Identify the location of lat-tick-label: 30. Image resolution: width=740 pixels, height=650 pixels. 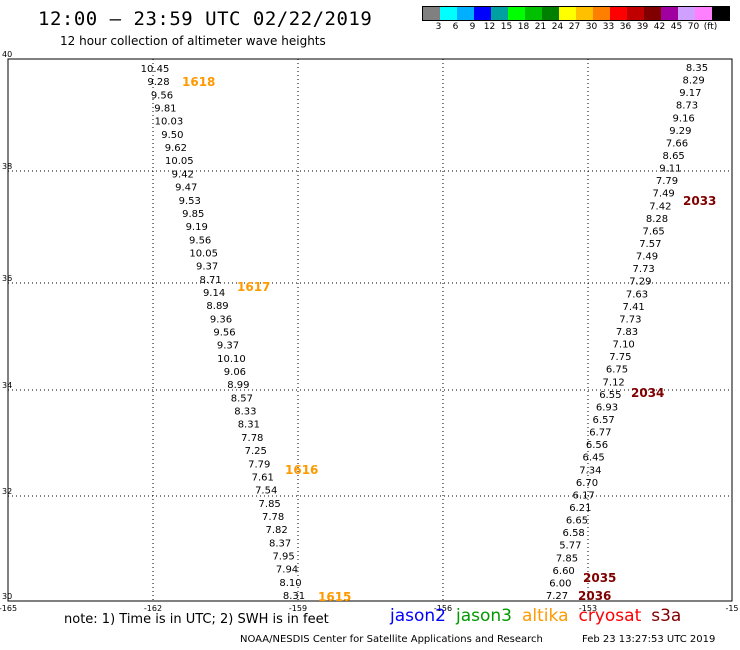
(7, 596).